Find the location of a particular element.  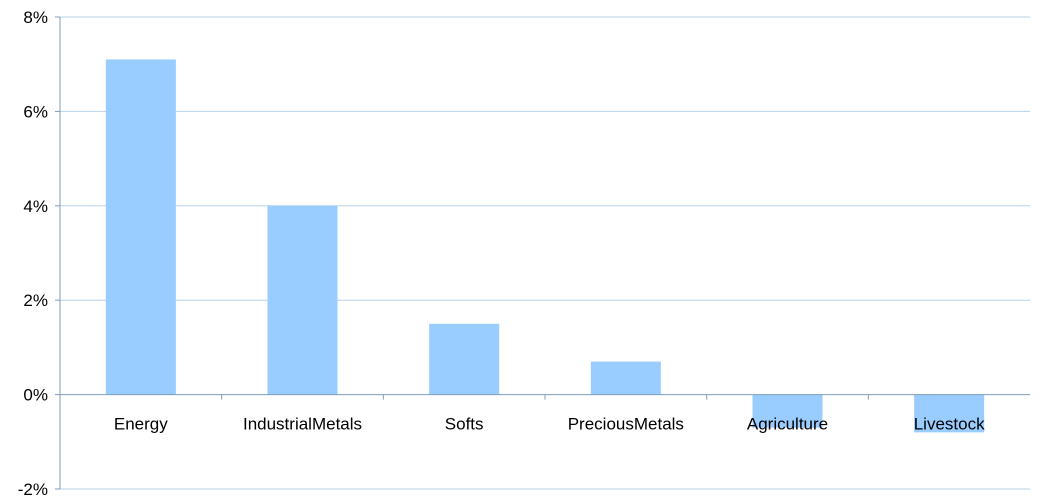

category-label: Energy is located at coordinates (141, 424).